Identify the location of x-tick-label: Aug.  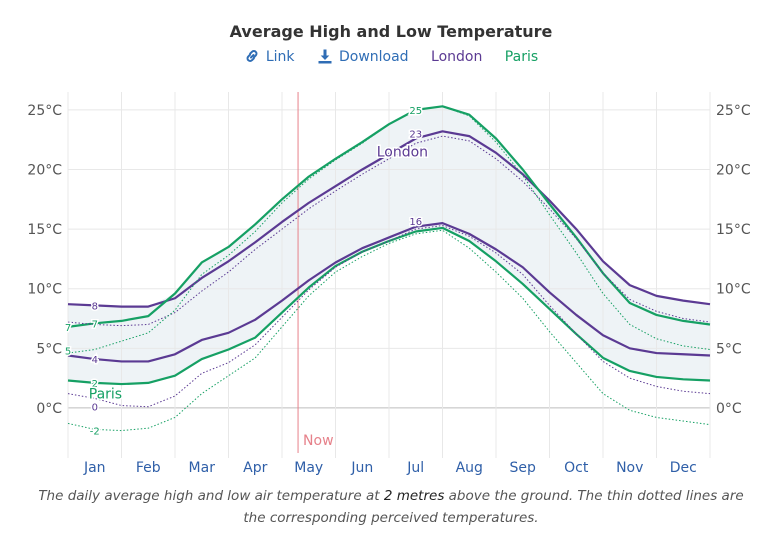
(469, 468).